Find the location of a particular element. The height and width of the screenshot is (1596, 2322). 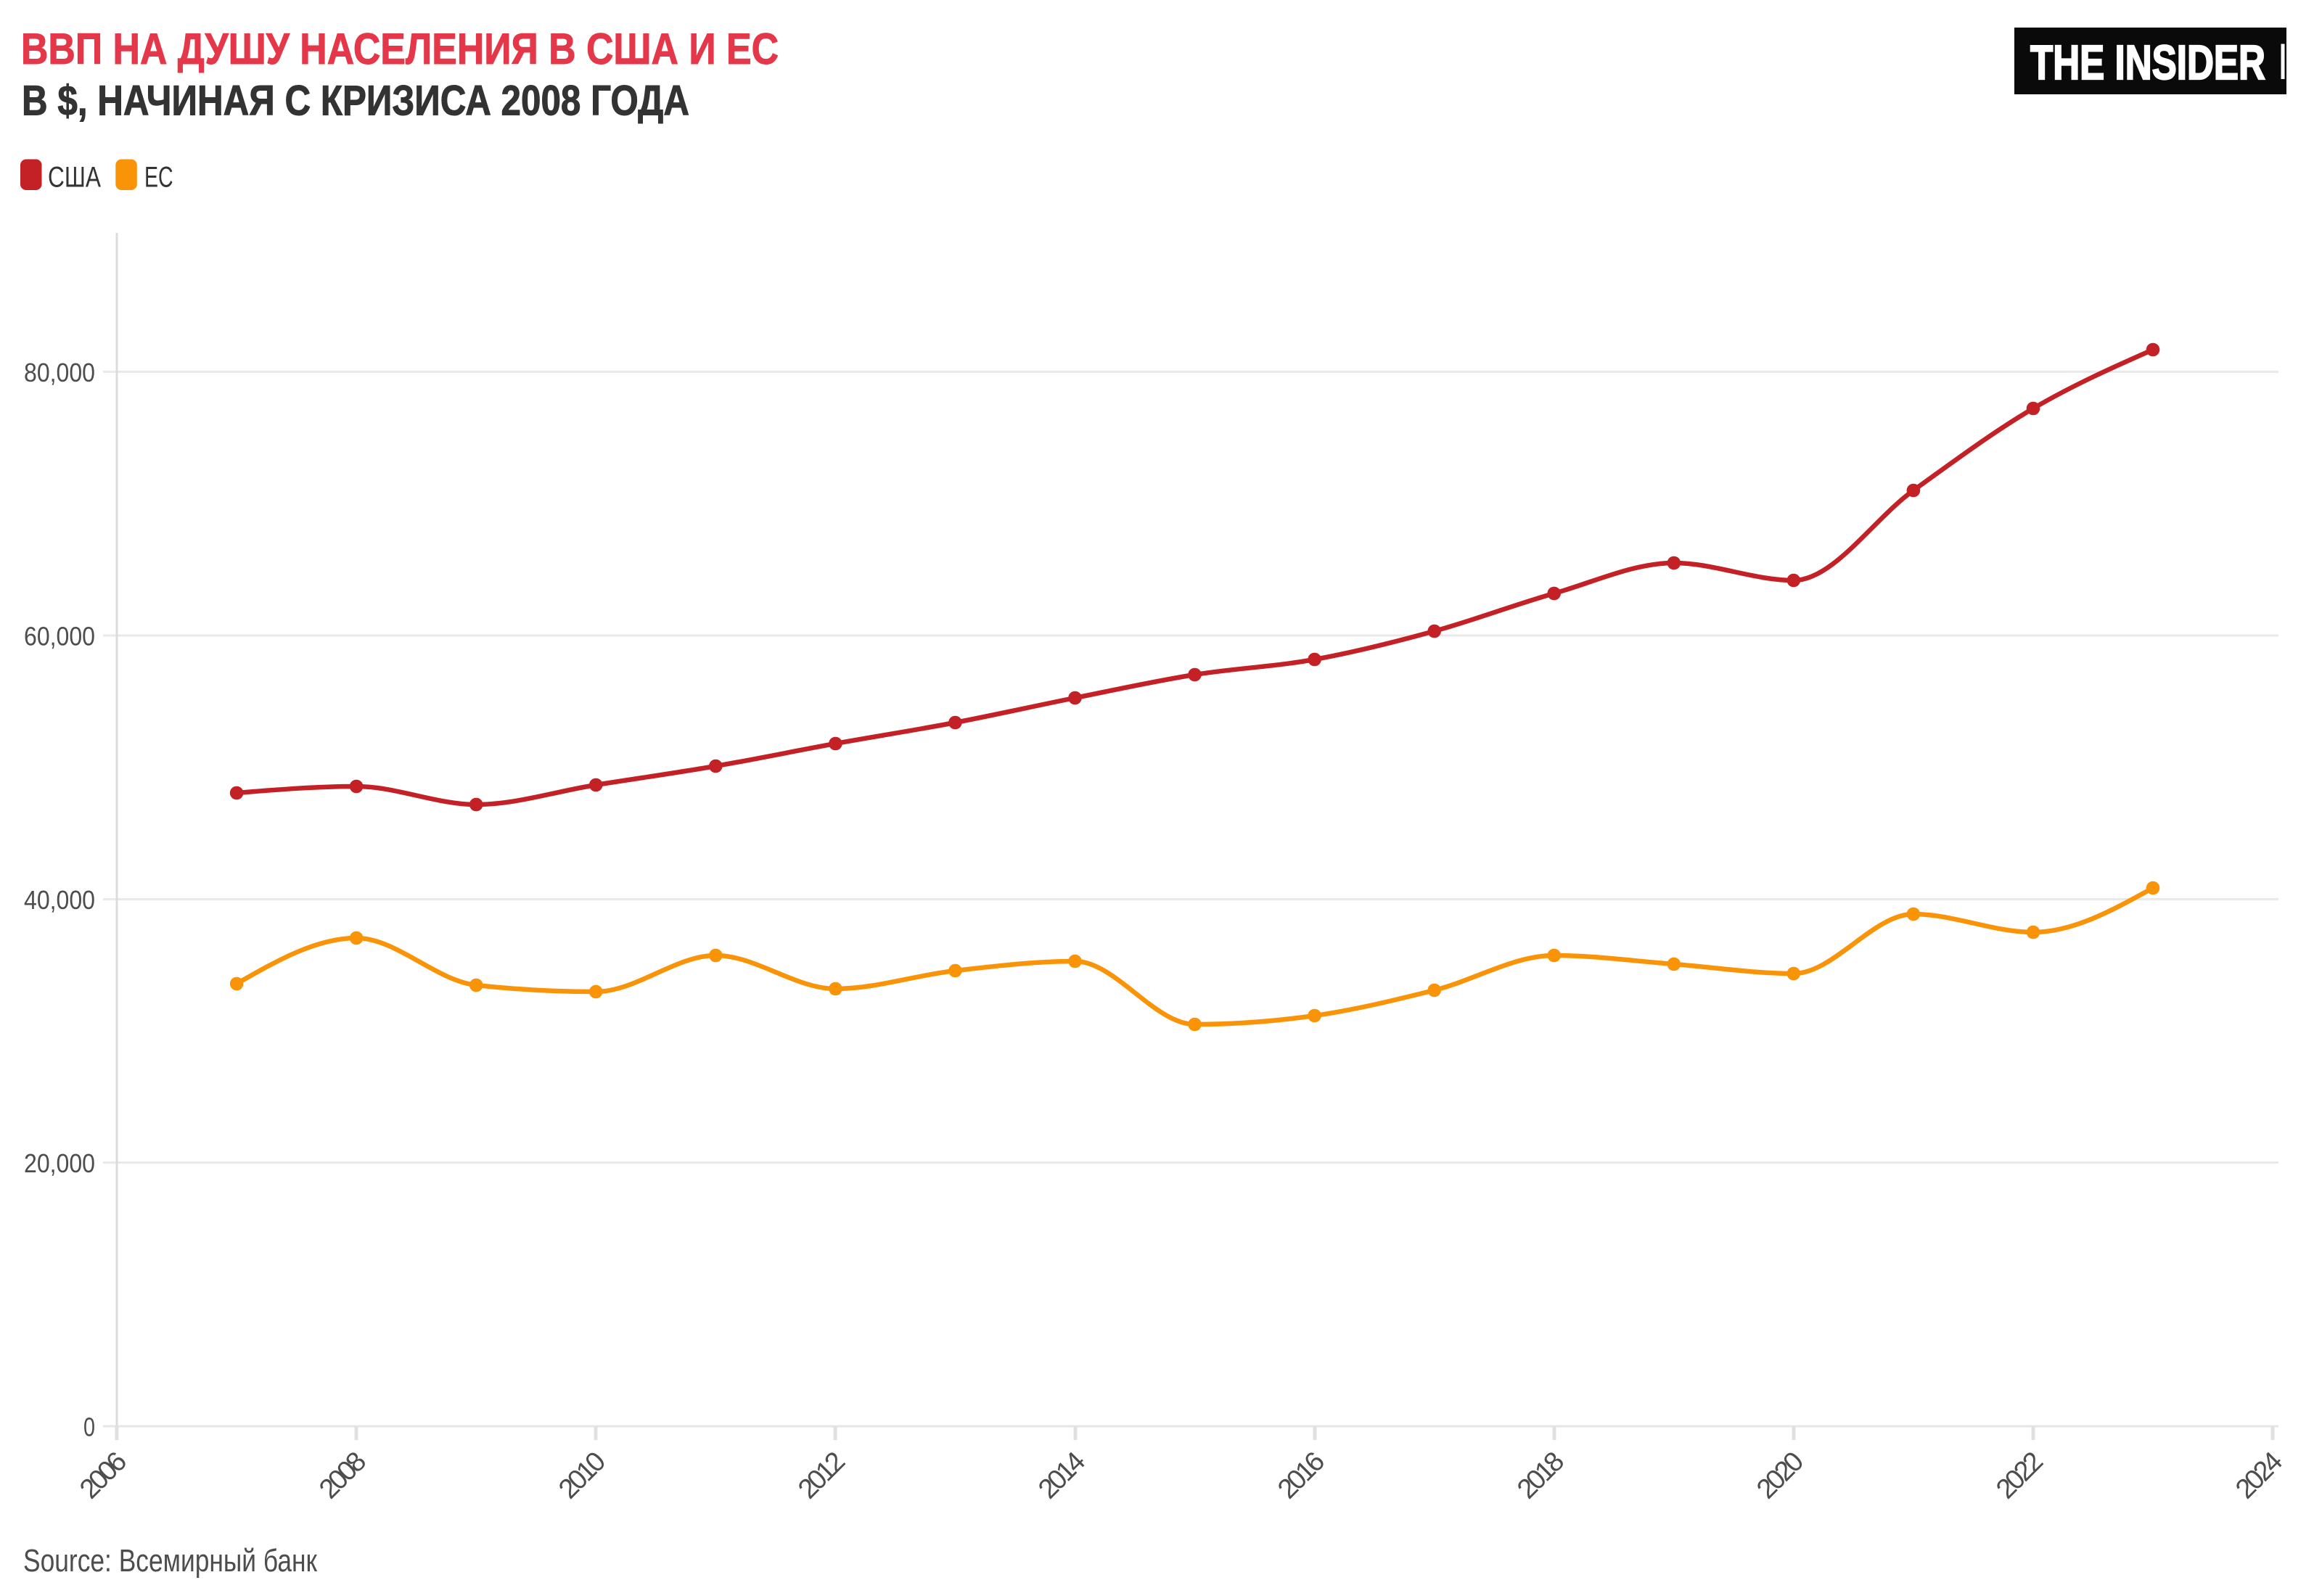

svg-text: 40,000 is located at coordinates (60, 900).